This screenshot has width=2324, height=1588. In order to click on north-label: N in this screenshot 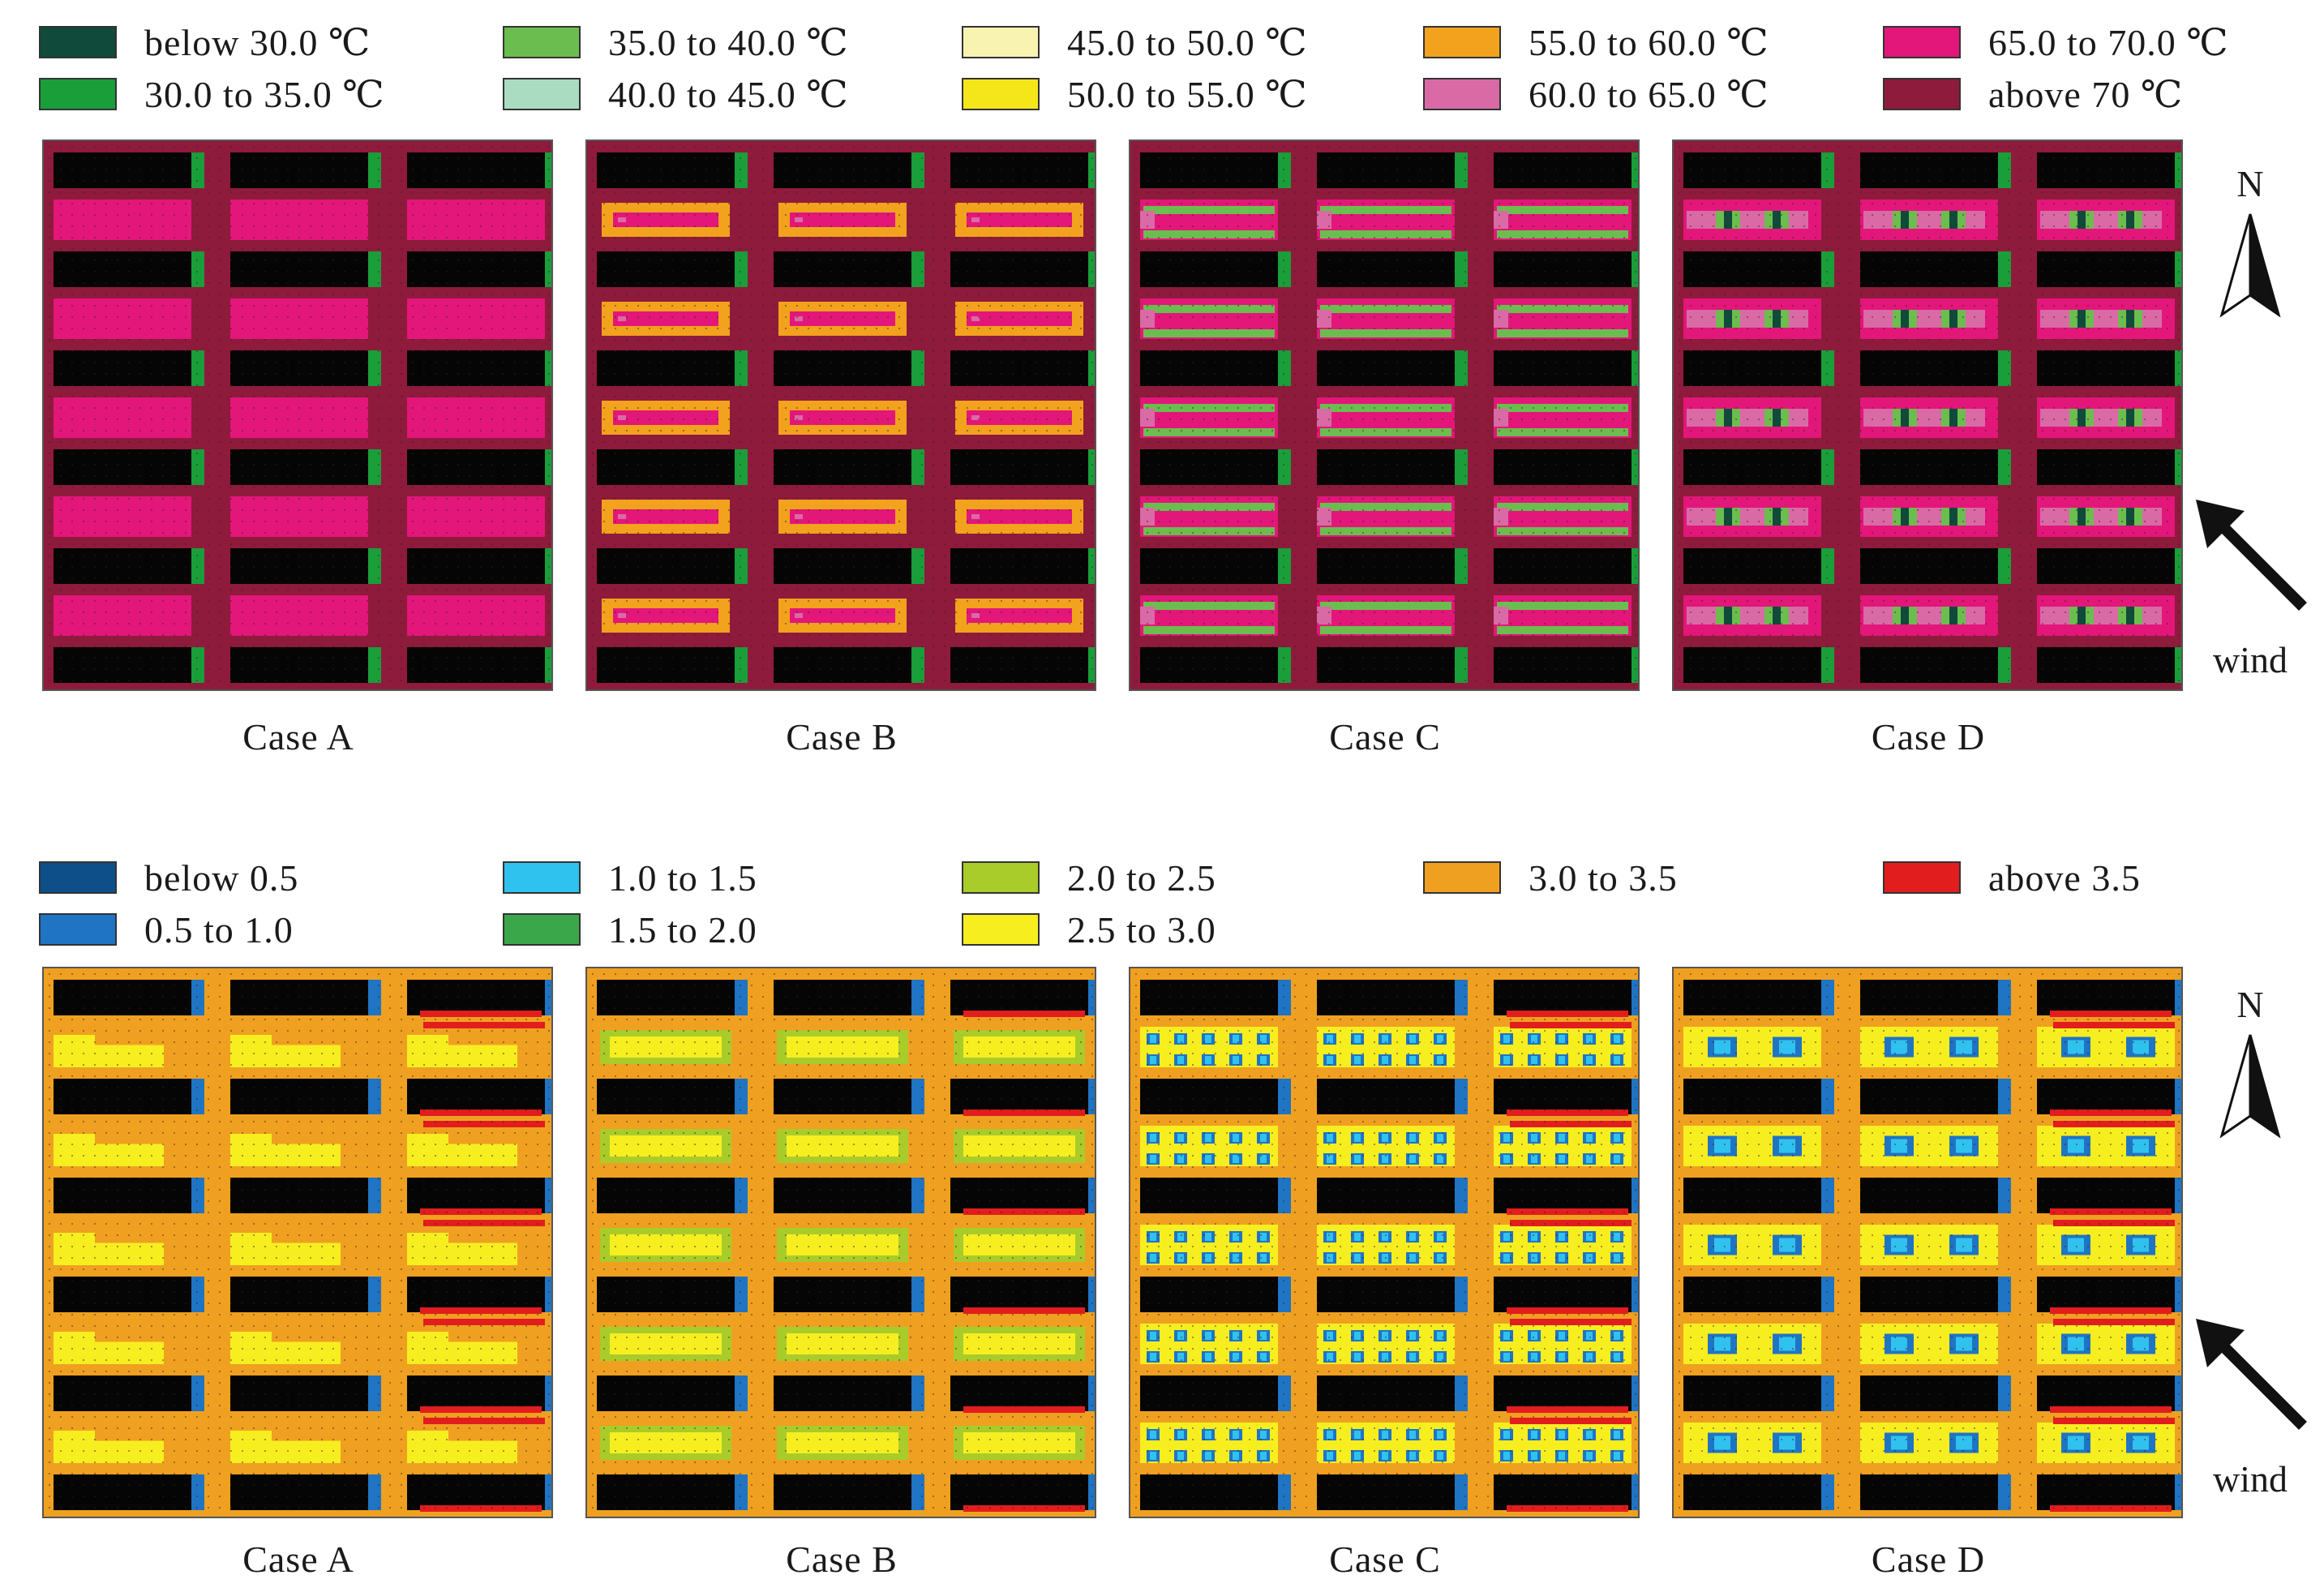, I will do `click(2250, 184)`.